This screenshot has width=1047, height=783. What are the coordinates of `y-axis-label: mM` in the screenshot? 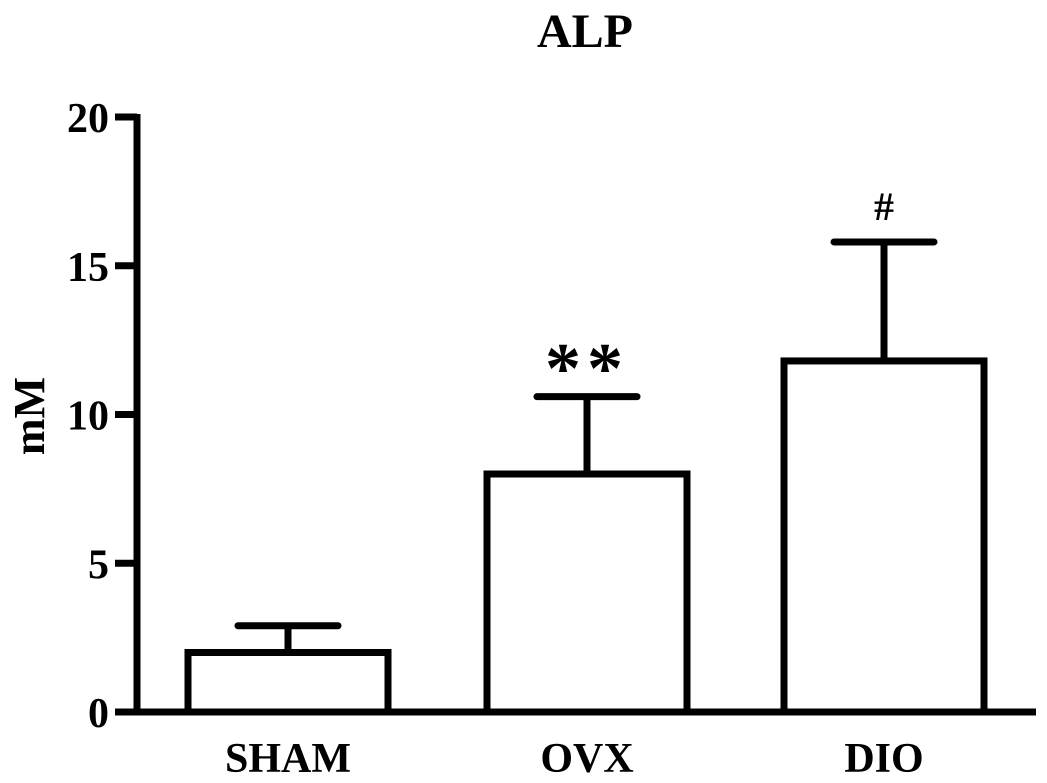 It's located at (29, 416).